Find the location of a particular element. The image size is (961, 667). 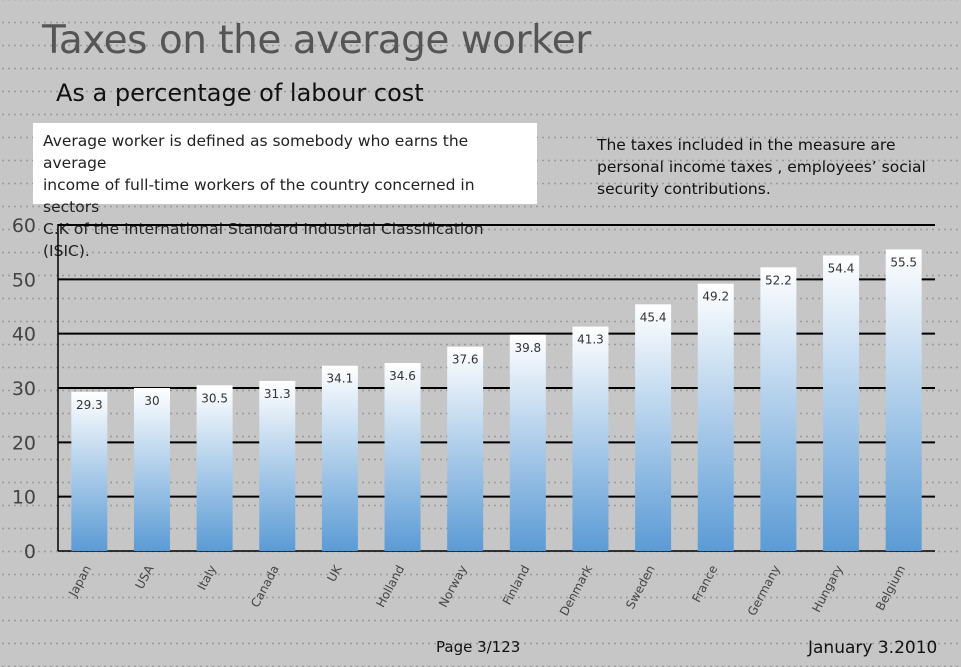

data-label: 41.3 is located at coordinates (590, 340).